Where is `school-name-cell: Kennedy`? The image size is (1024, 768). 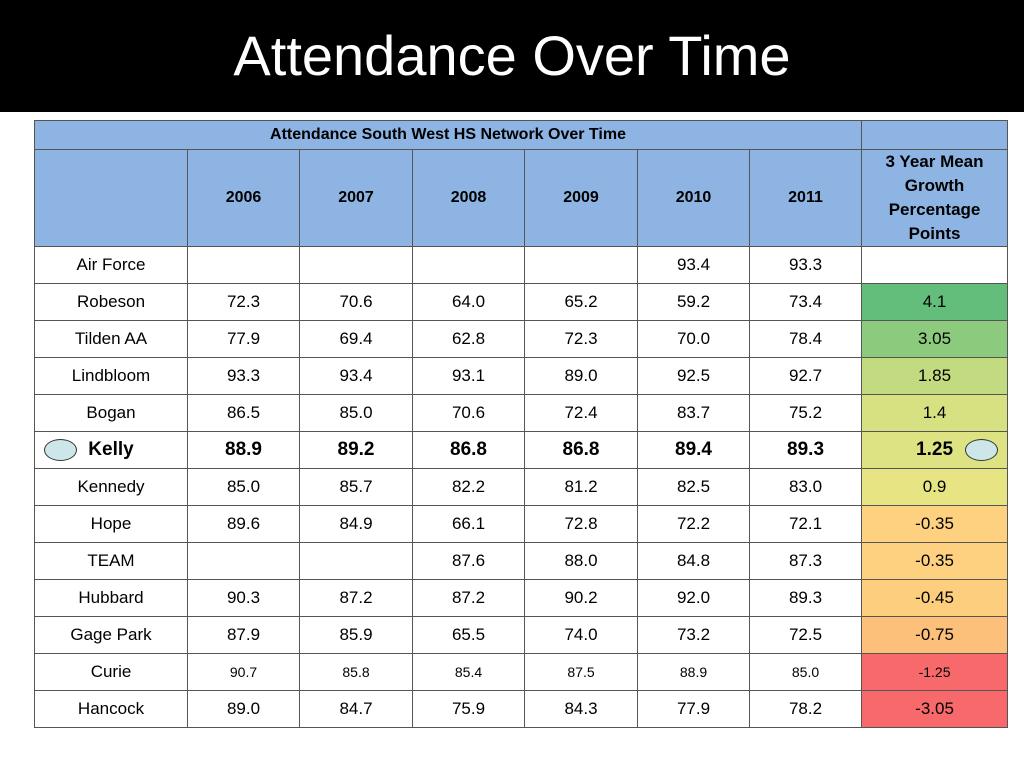
school-name-cell: Kennedy is located at coordinates (111, 487).